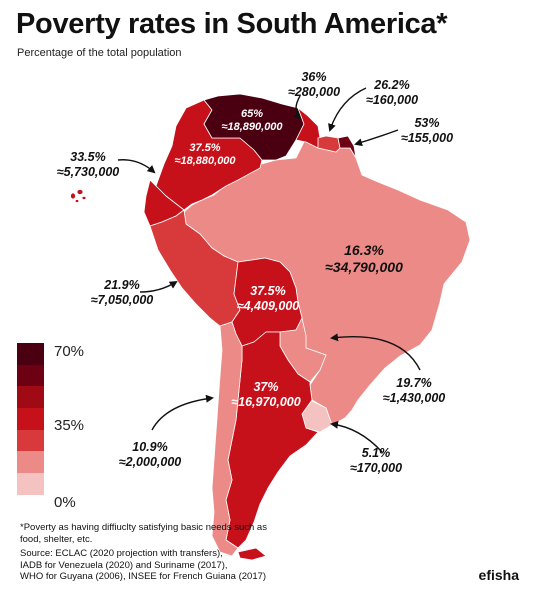 Image resolution: width=533 pixels, height=592 pixels. What do you see at coordinates (266, 402) in the screenshot?
I see `argentina-pop: ≈16,970,000` at bounding box center [266, 402].